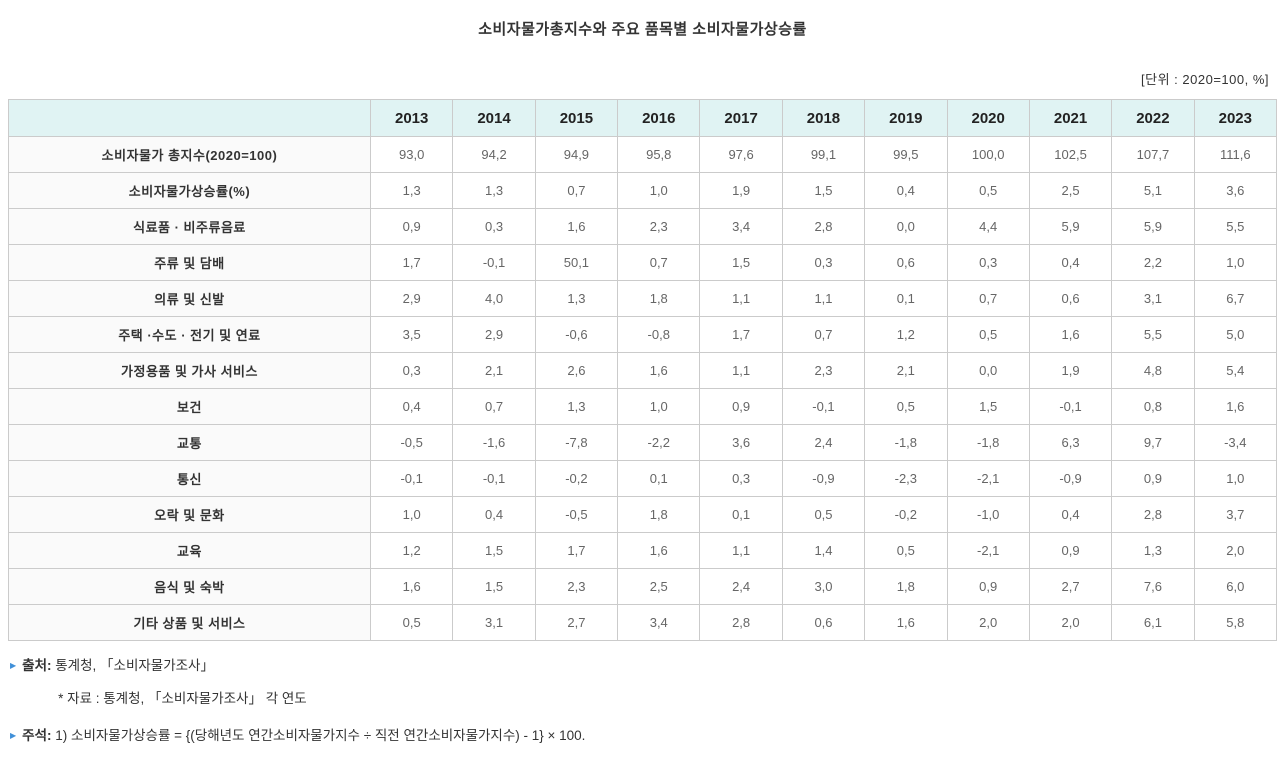  I want to click on row-label: 음식 및 숙박, so click(189, 586).